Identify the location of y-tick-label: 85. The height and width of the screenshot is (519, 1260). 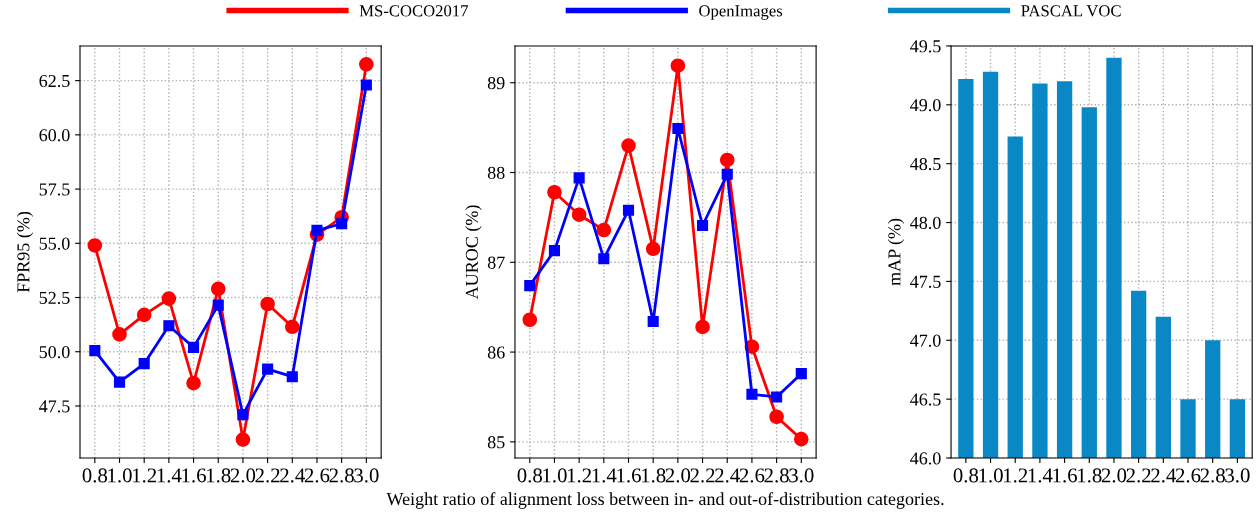
(496, 442).